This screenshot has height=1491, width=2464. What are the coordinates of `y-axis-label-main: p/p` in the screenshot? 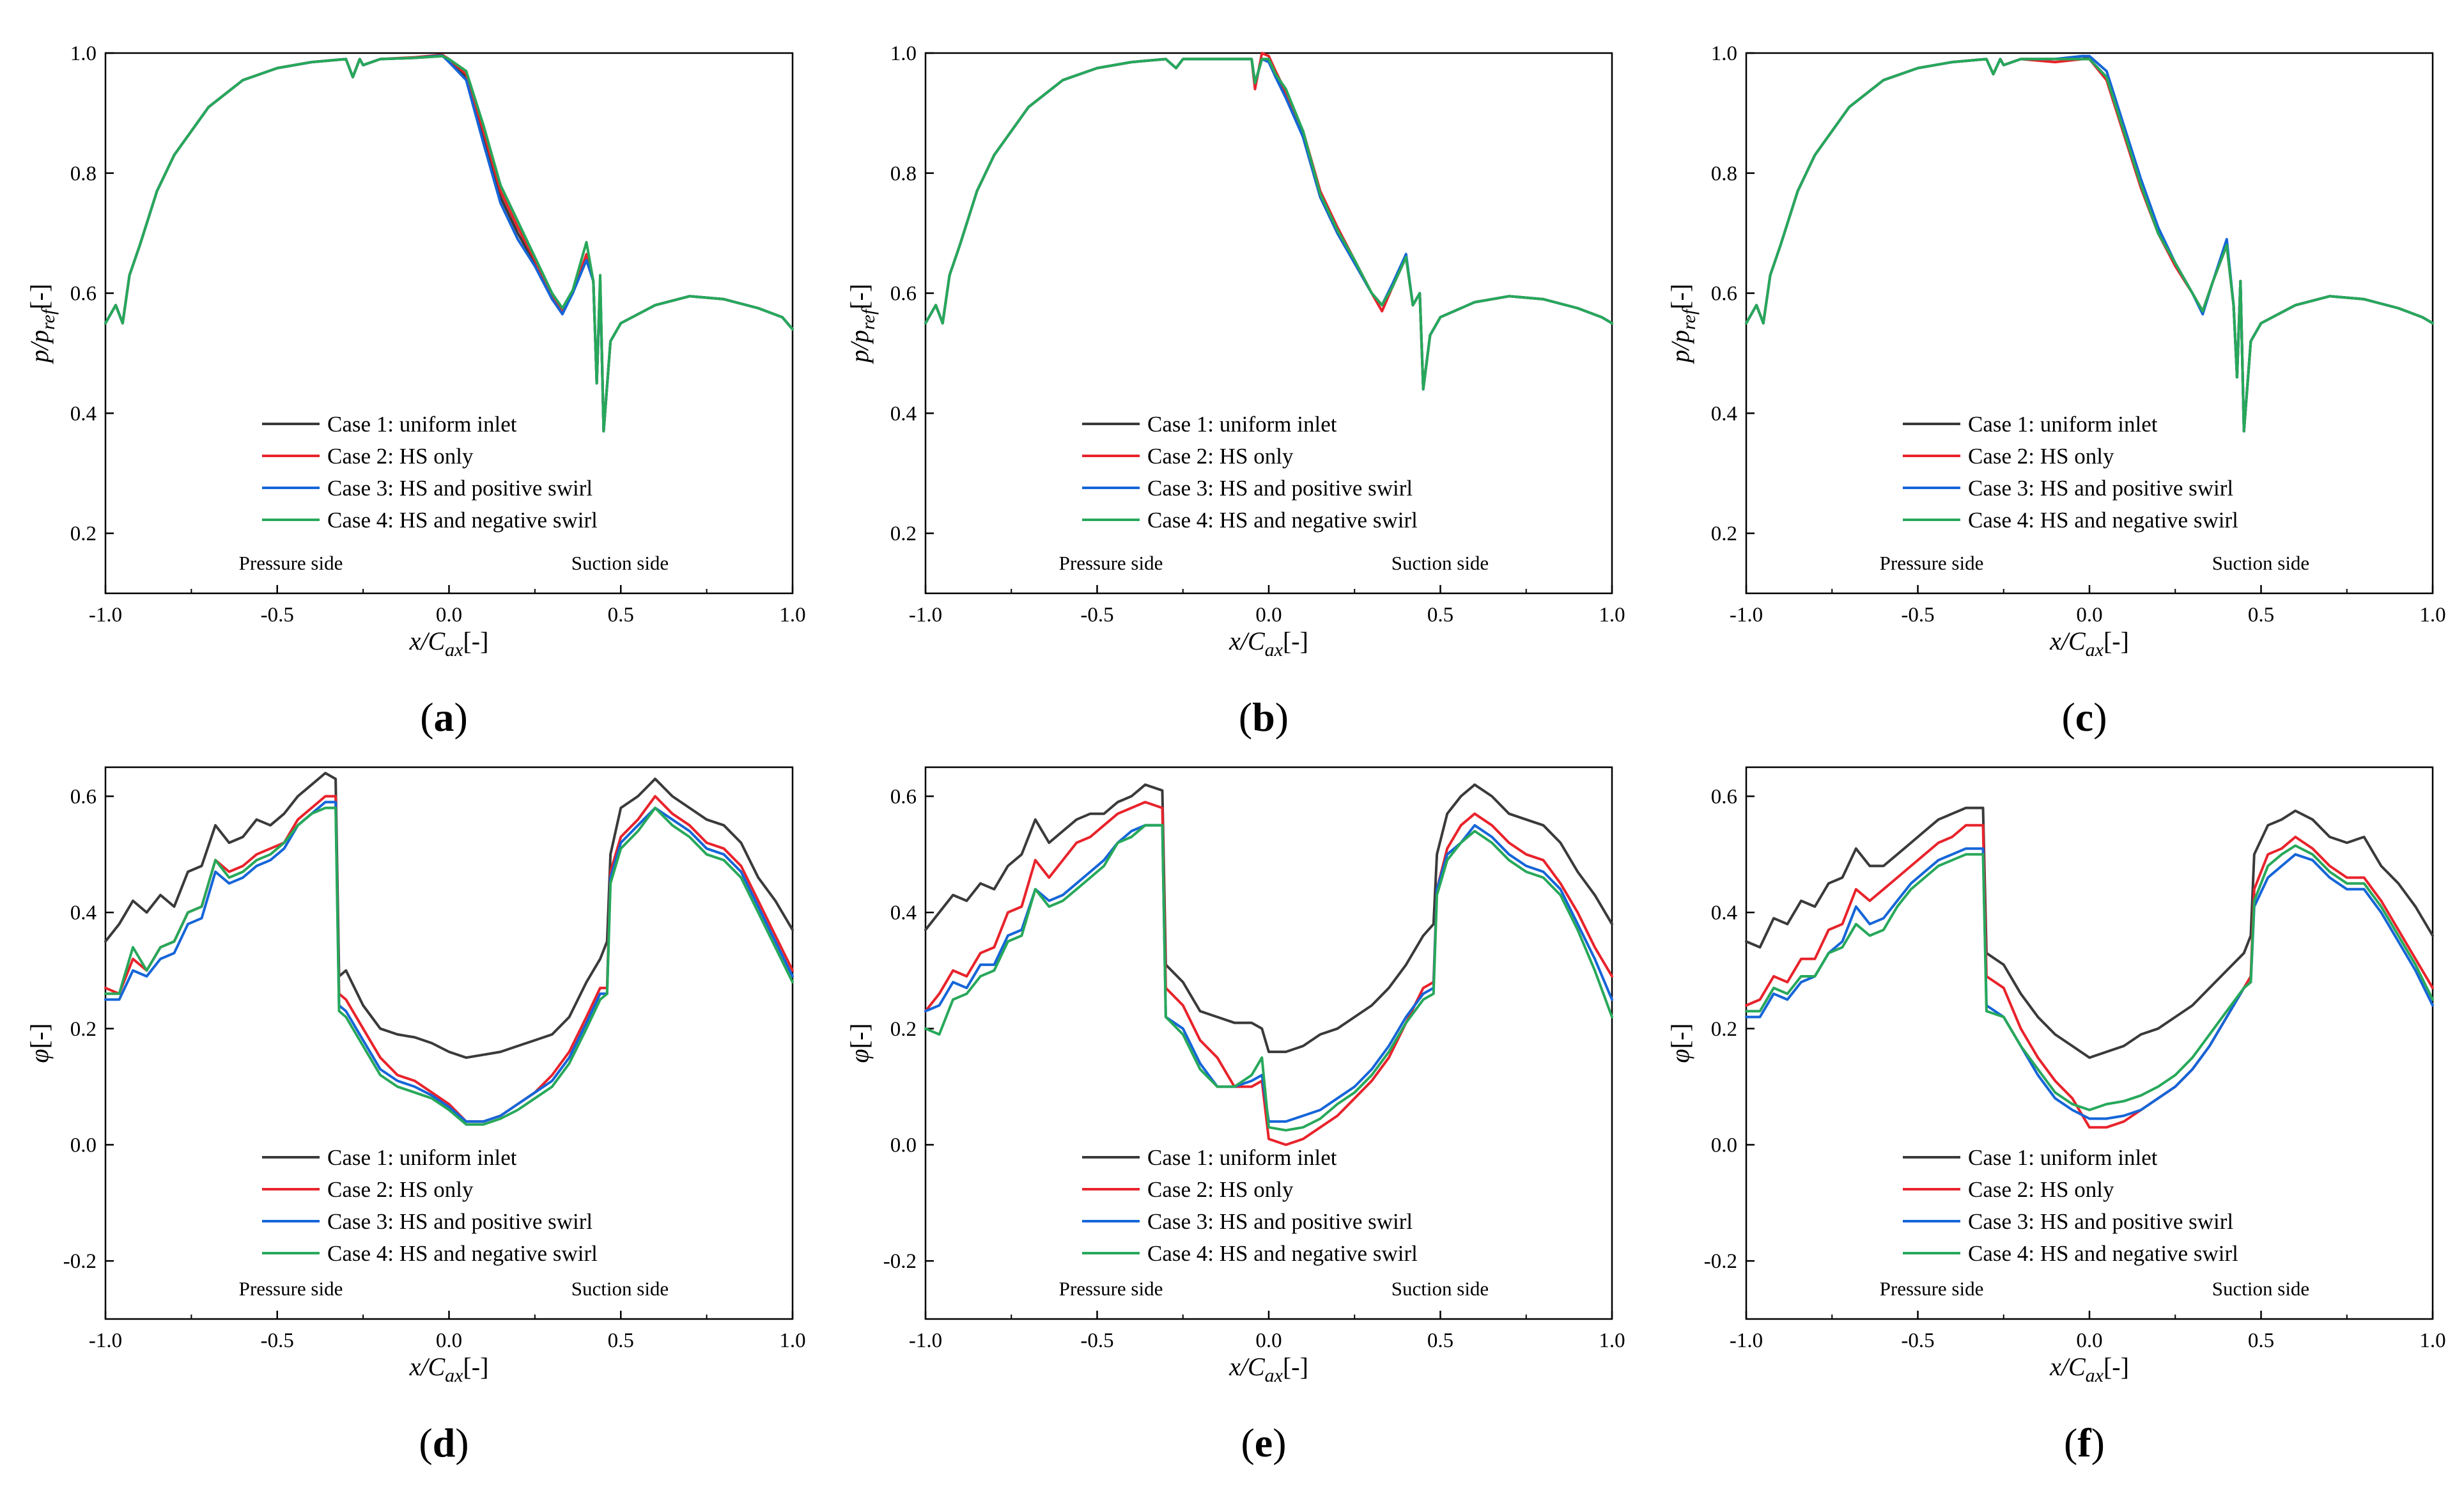 It's located at (1680, 347).